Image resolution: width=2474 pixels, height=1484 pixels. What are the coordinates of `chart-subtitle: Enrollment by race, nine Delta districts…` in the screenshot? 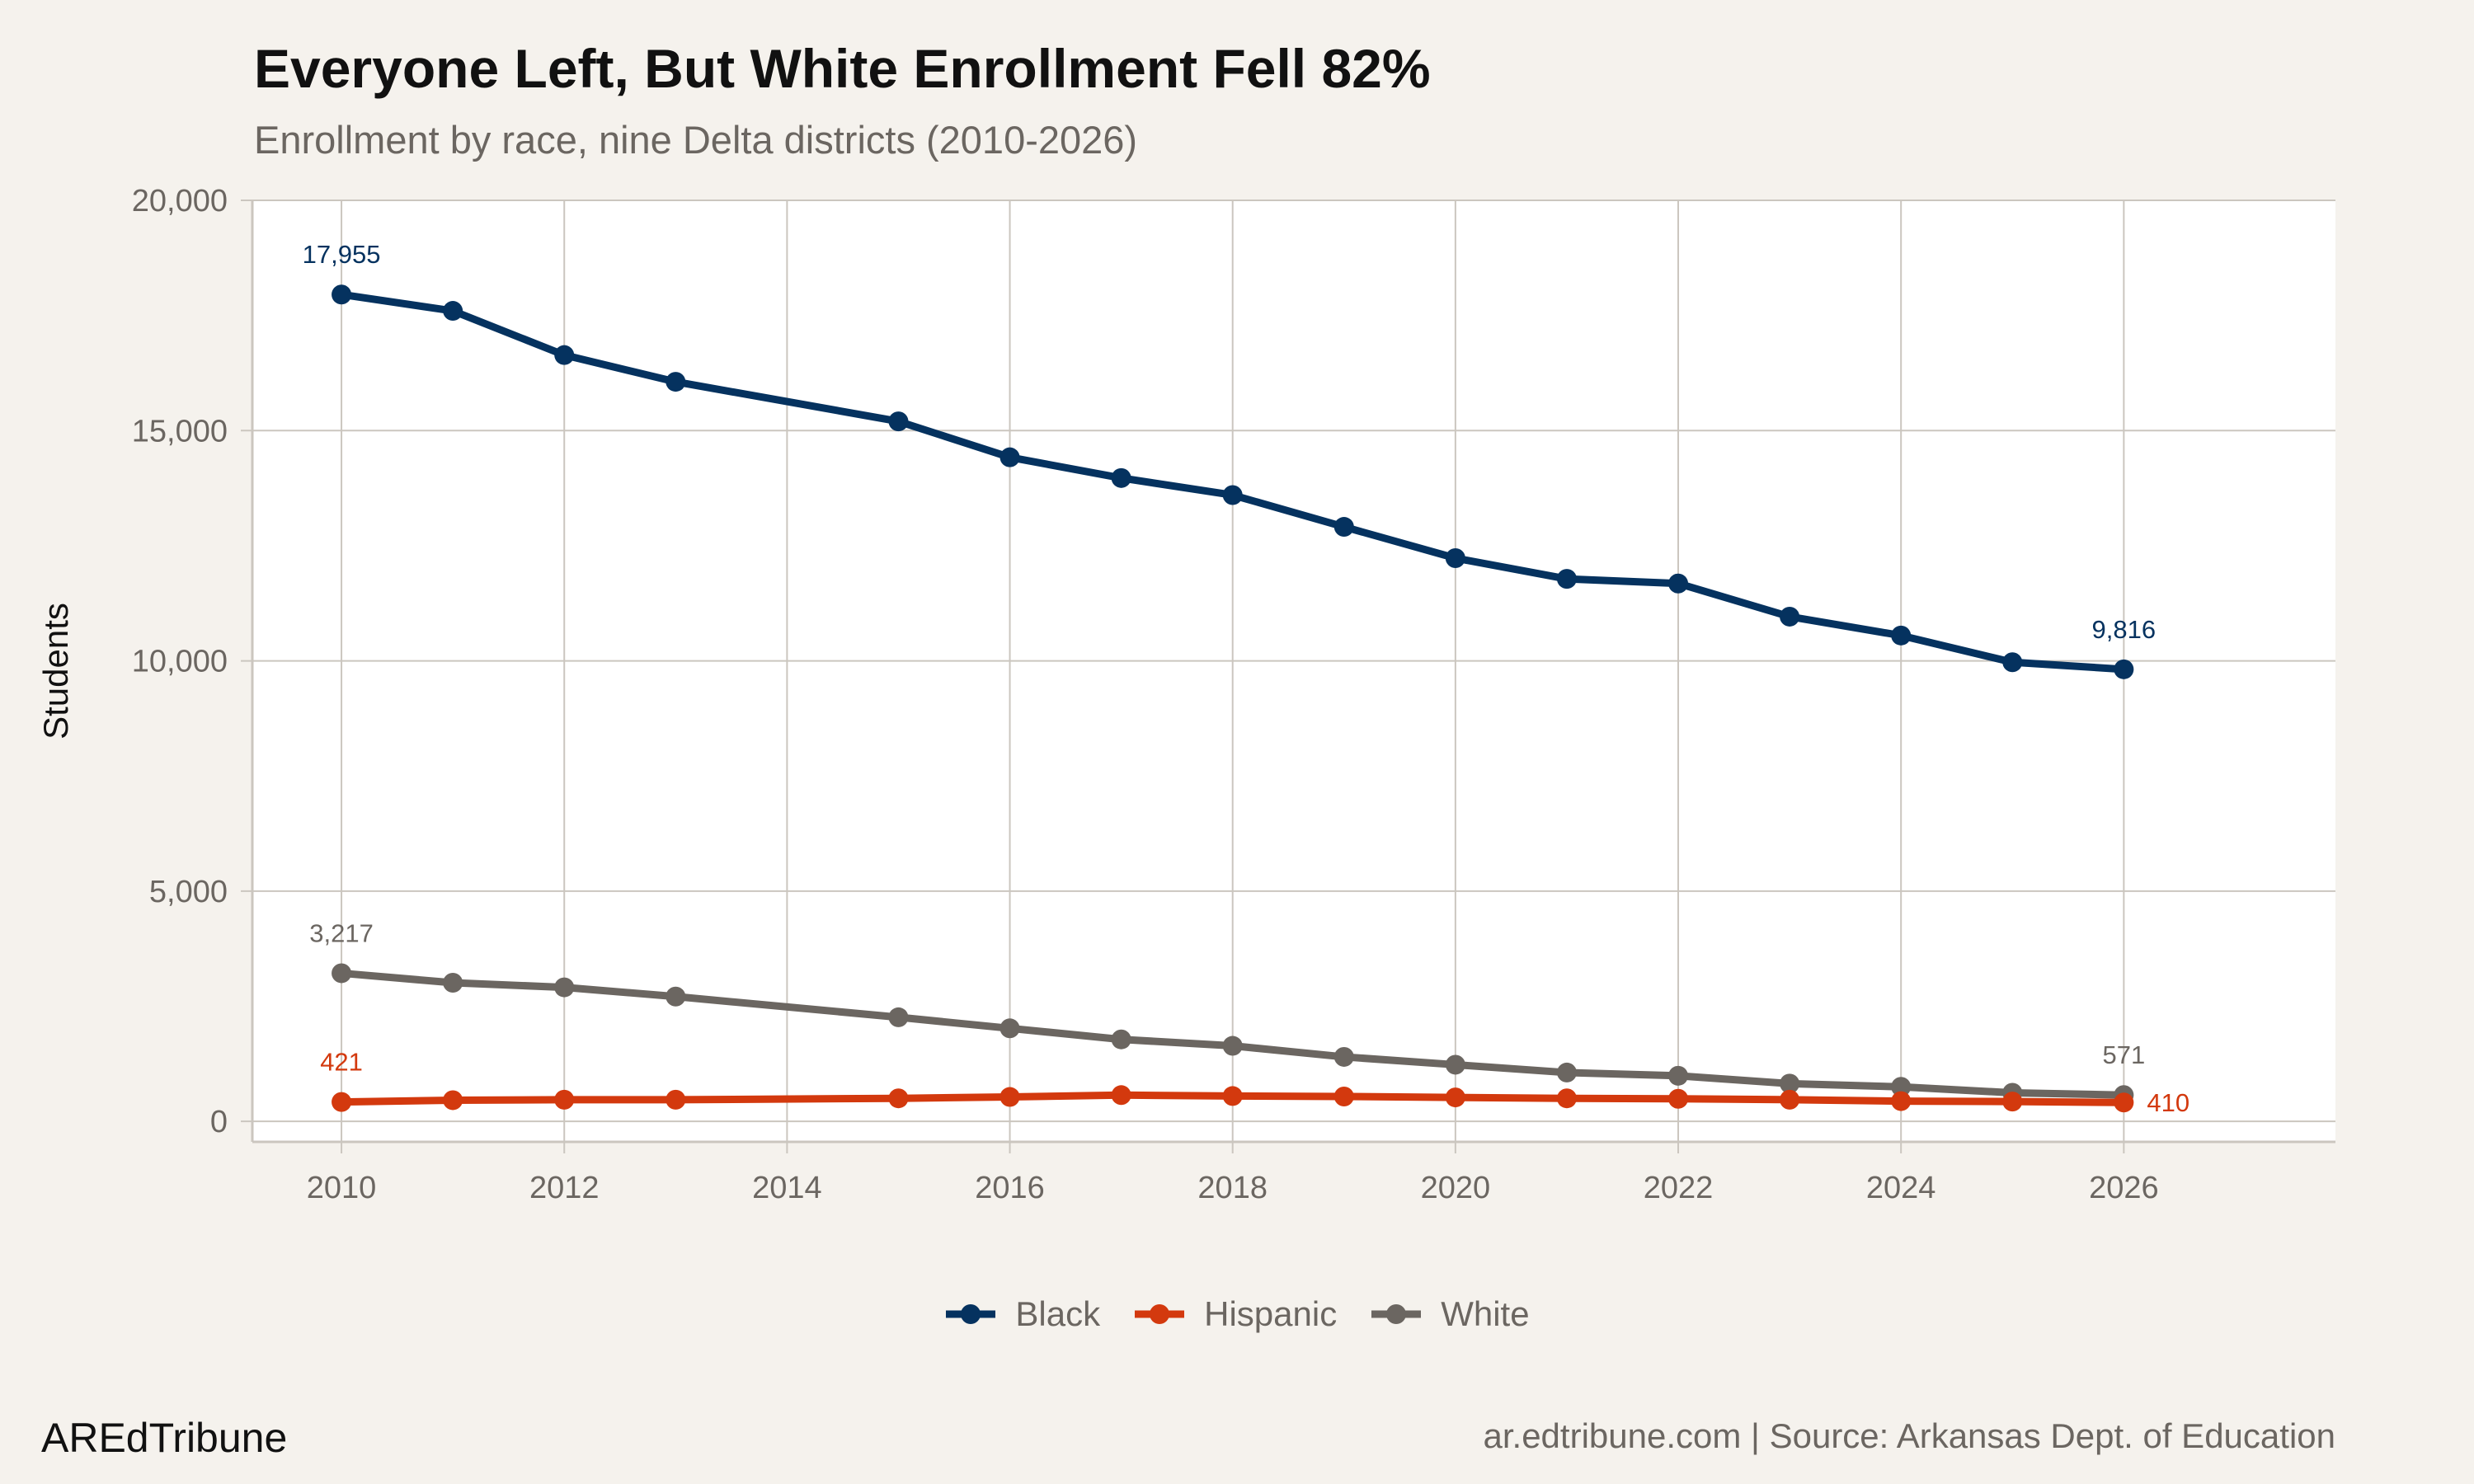 It's located at (696, 140).